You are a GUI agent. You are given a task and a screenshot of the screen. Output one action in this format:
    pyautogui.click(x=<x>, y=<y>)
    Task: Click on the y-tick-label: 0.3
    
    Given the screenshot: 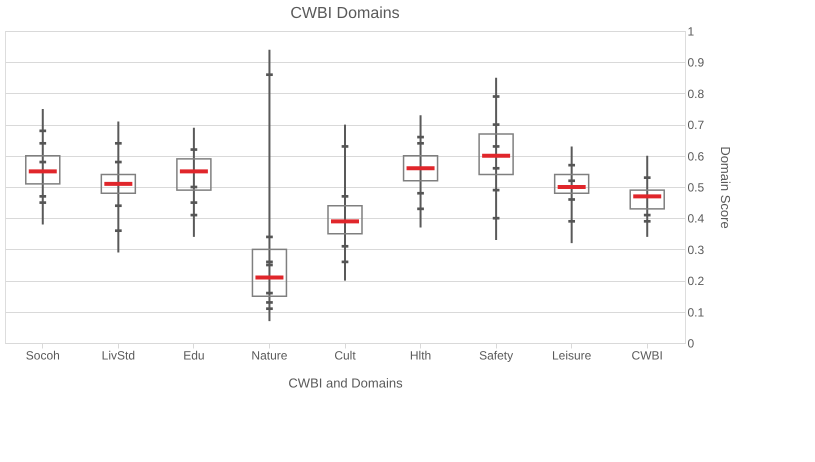 What is the action you would take?
    pyautogui.click(x=696, y=249)
    